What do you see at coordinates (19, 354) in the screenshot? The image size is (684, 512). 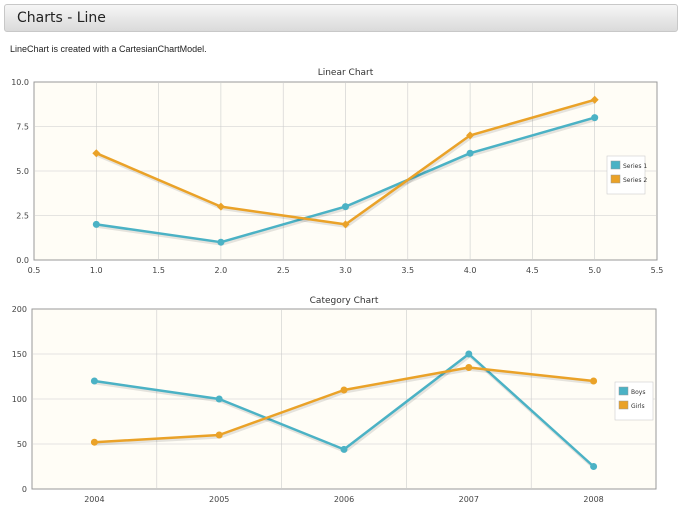 I see `y-tick-label: 150` at bounding box center [19, 354].